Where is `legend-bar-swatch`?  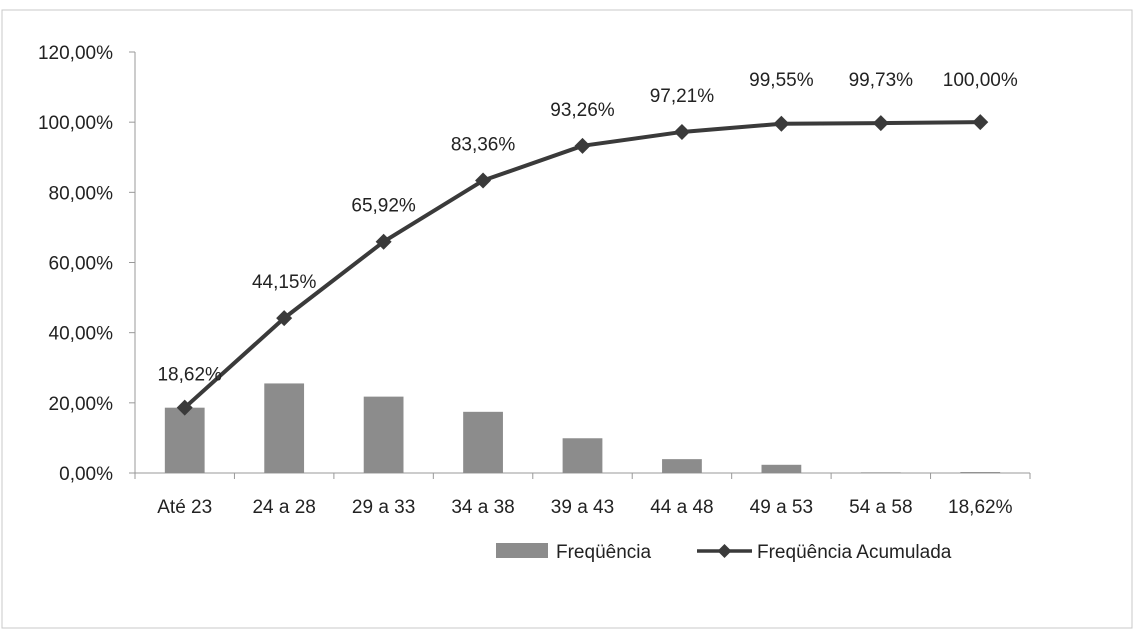 legend-bar-swatch is located at coordinates (522, 550).